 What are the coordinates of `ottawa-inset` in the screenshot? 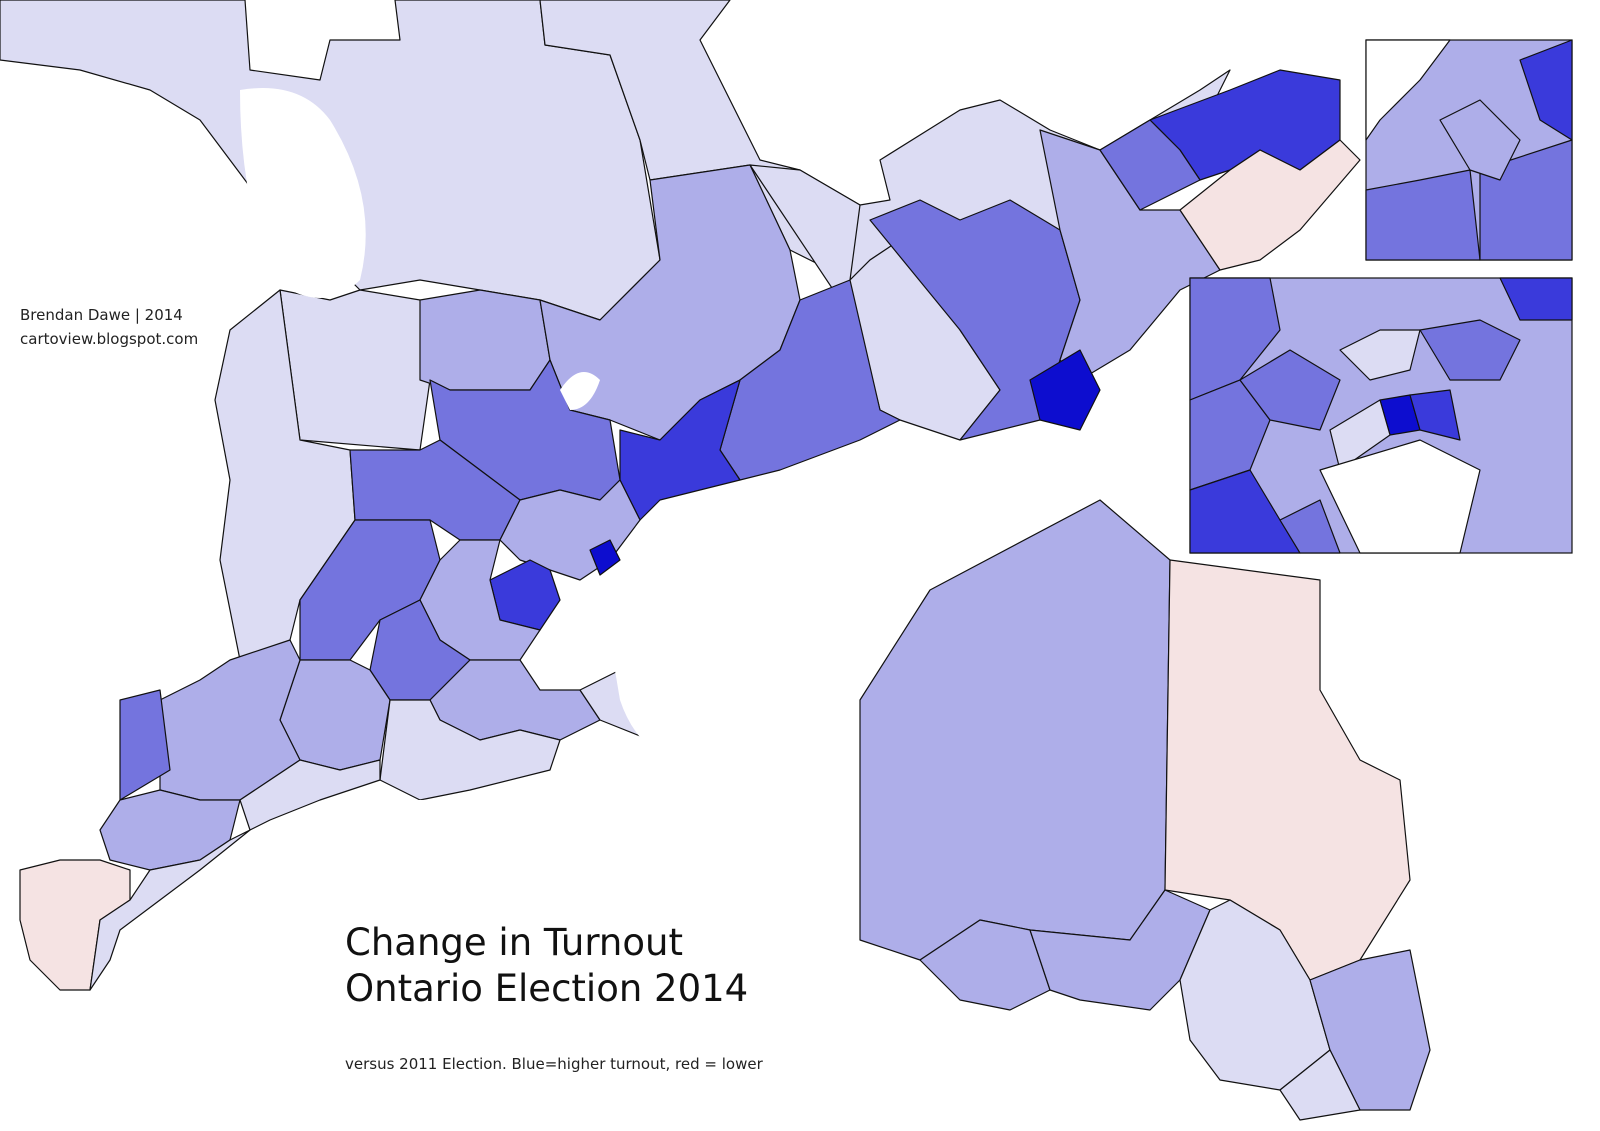 It's located at (1469, 150).